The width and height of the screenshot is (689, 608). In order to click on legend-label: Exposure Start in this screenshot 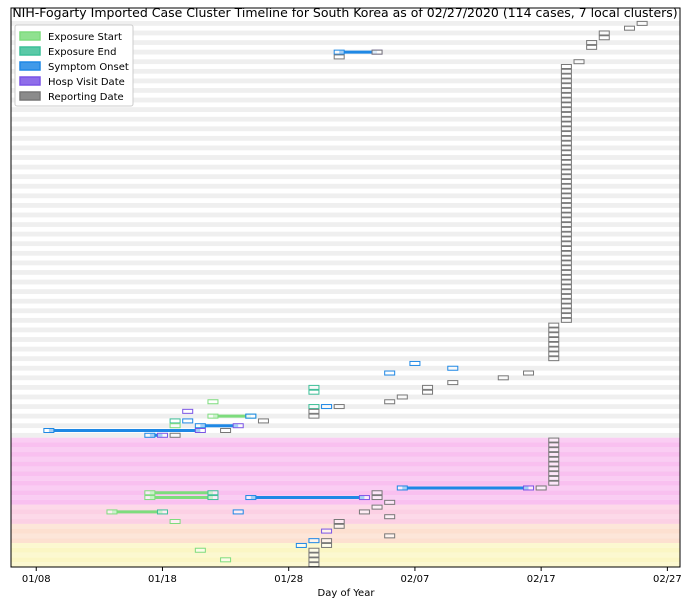, I will do `click(85, 37)`.